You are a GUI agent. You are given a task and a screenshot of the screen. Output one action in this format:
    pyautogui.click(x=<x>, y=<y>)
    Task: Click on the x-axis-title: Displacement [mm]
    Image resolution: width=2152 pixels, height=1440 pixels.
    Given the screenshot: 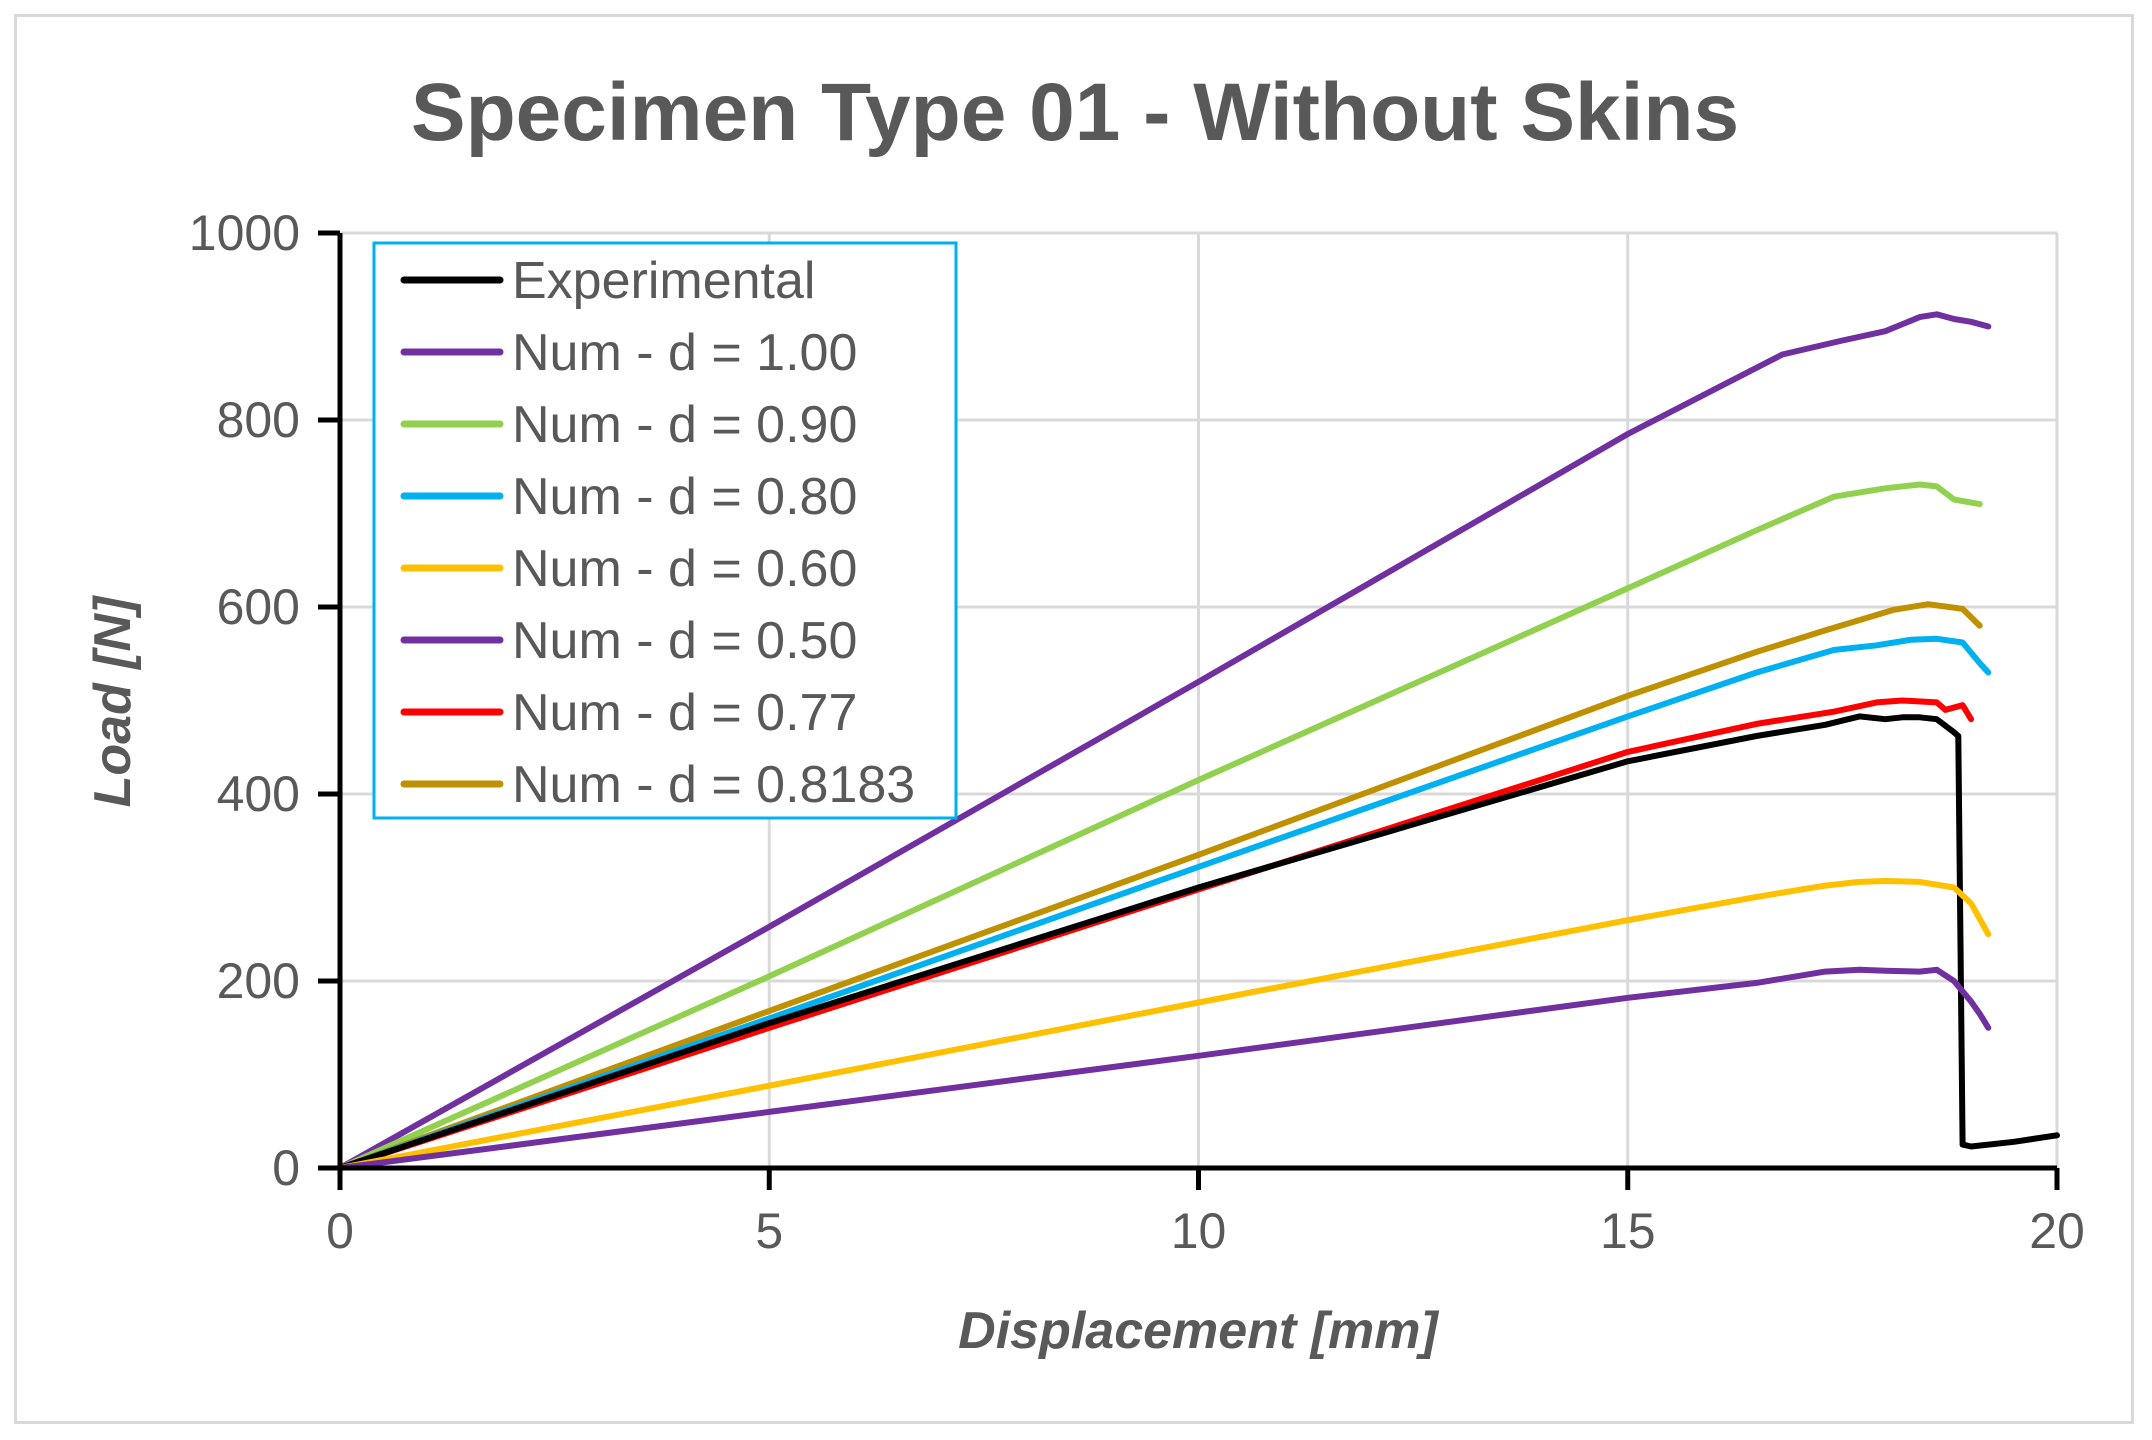 What is the action you would take?
    pyautogui.click(x=1198, y=1331)
    